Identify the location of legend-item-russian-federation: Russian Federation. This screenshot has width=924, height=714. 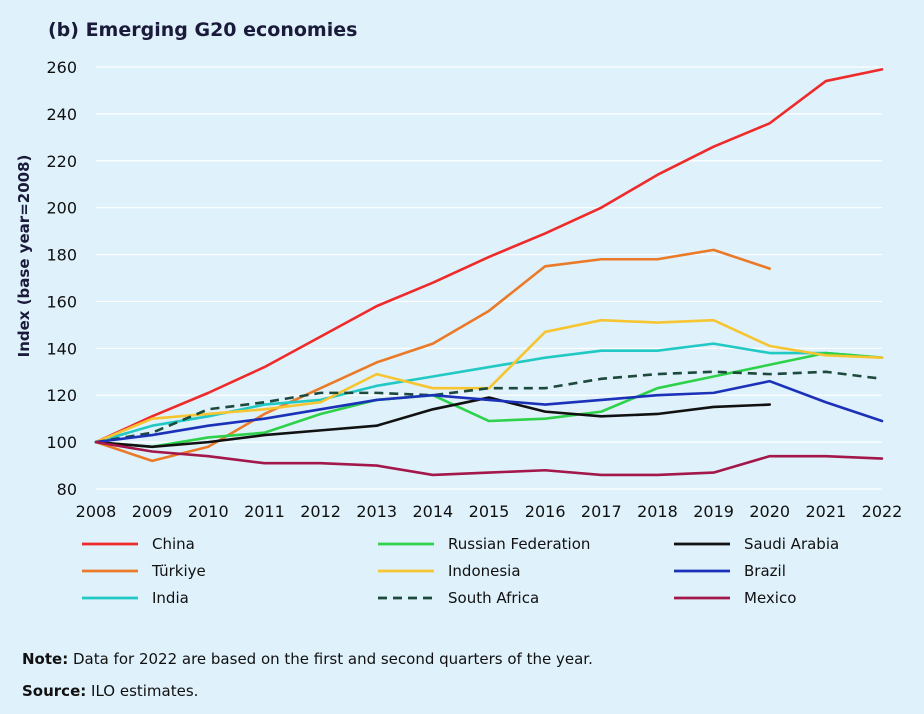
(484, 544).